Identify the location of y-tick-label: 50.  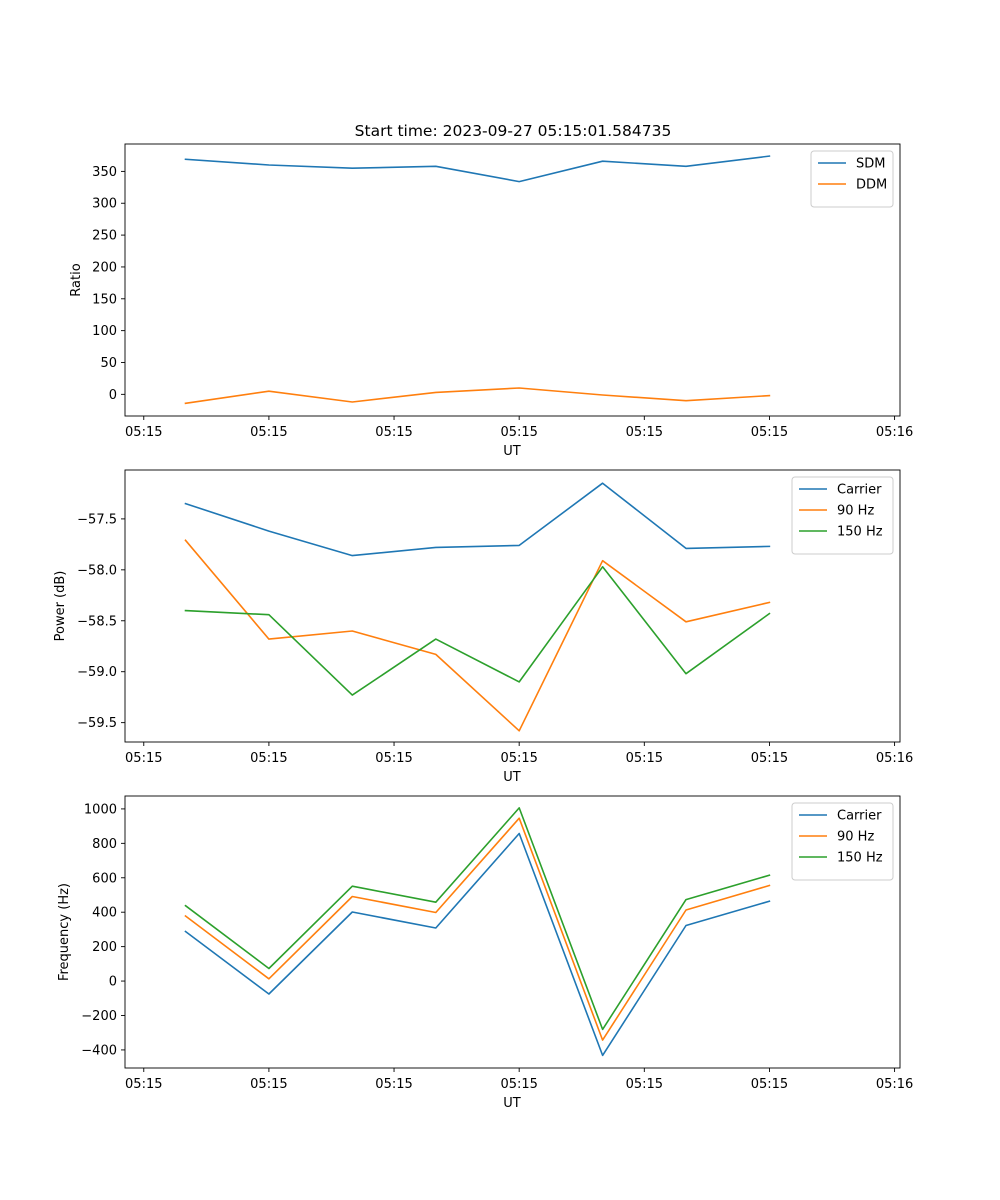
(108, 363).